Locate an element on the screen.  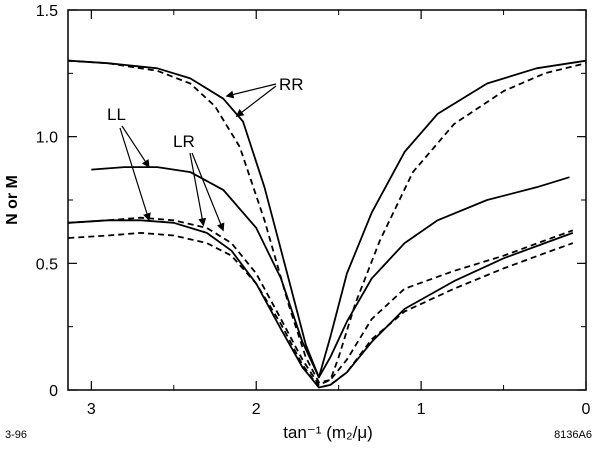
ll-arrow-lower is located at coordinates (135, 174).